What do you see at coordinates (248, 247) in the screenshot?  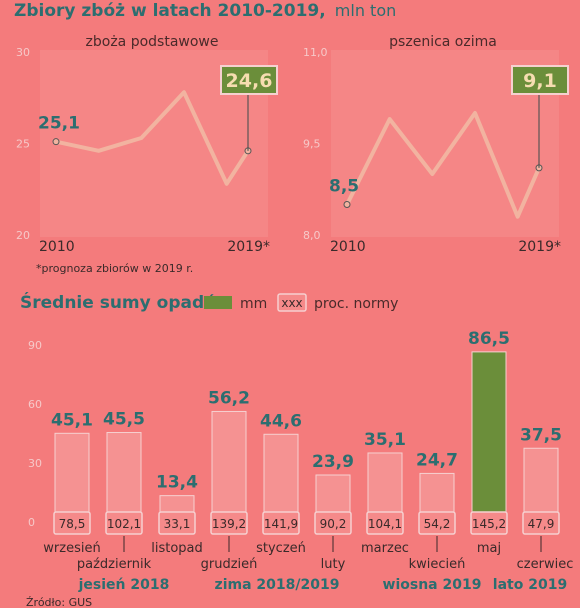 I see `cereals-xtick-end: 2019*` at bounding box center [248, 247].